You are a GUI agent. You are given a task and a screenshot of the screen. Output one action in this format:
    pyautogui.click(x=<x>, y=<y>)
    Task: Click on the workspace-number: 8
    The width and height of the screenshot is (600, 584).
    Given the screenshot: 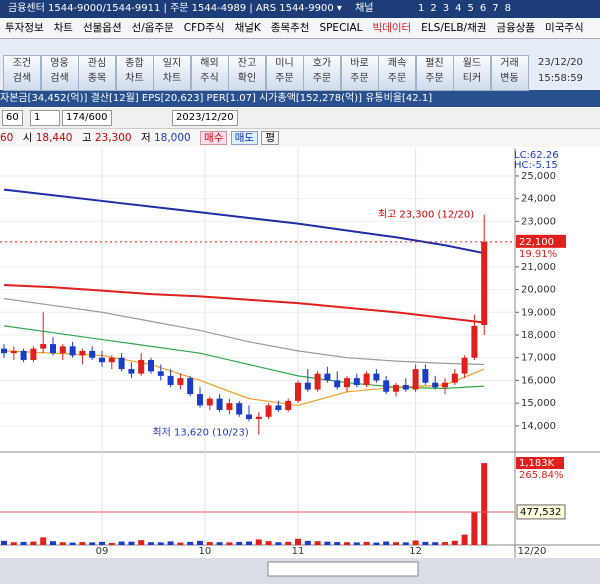 What is the action you would take?
    pyautogui.click(x=507, y=8)
    